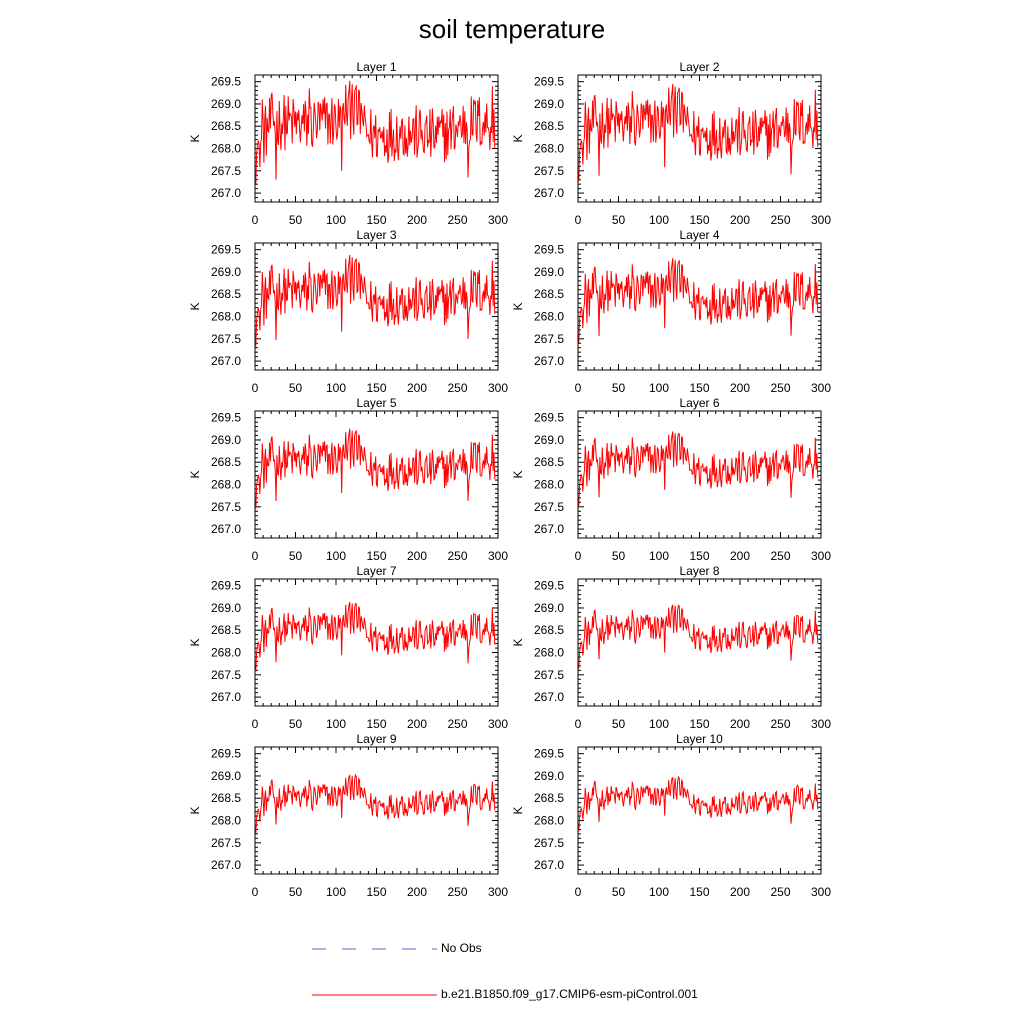 This screenshot has height=1024, width=1024. I want to click on panel-title: Layer 6, so click(699, 403).